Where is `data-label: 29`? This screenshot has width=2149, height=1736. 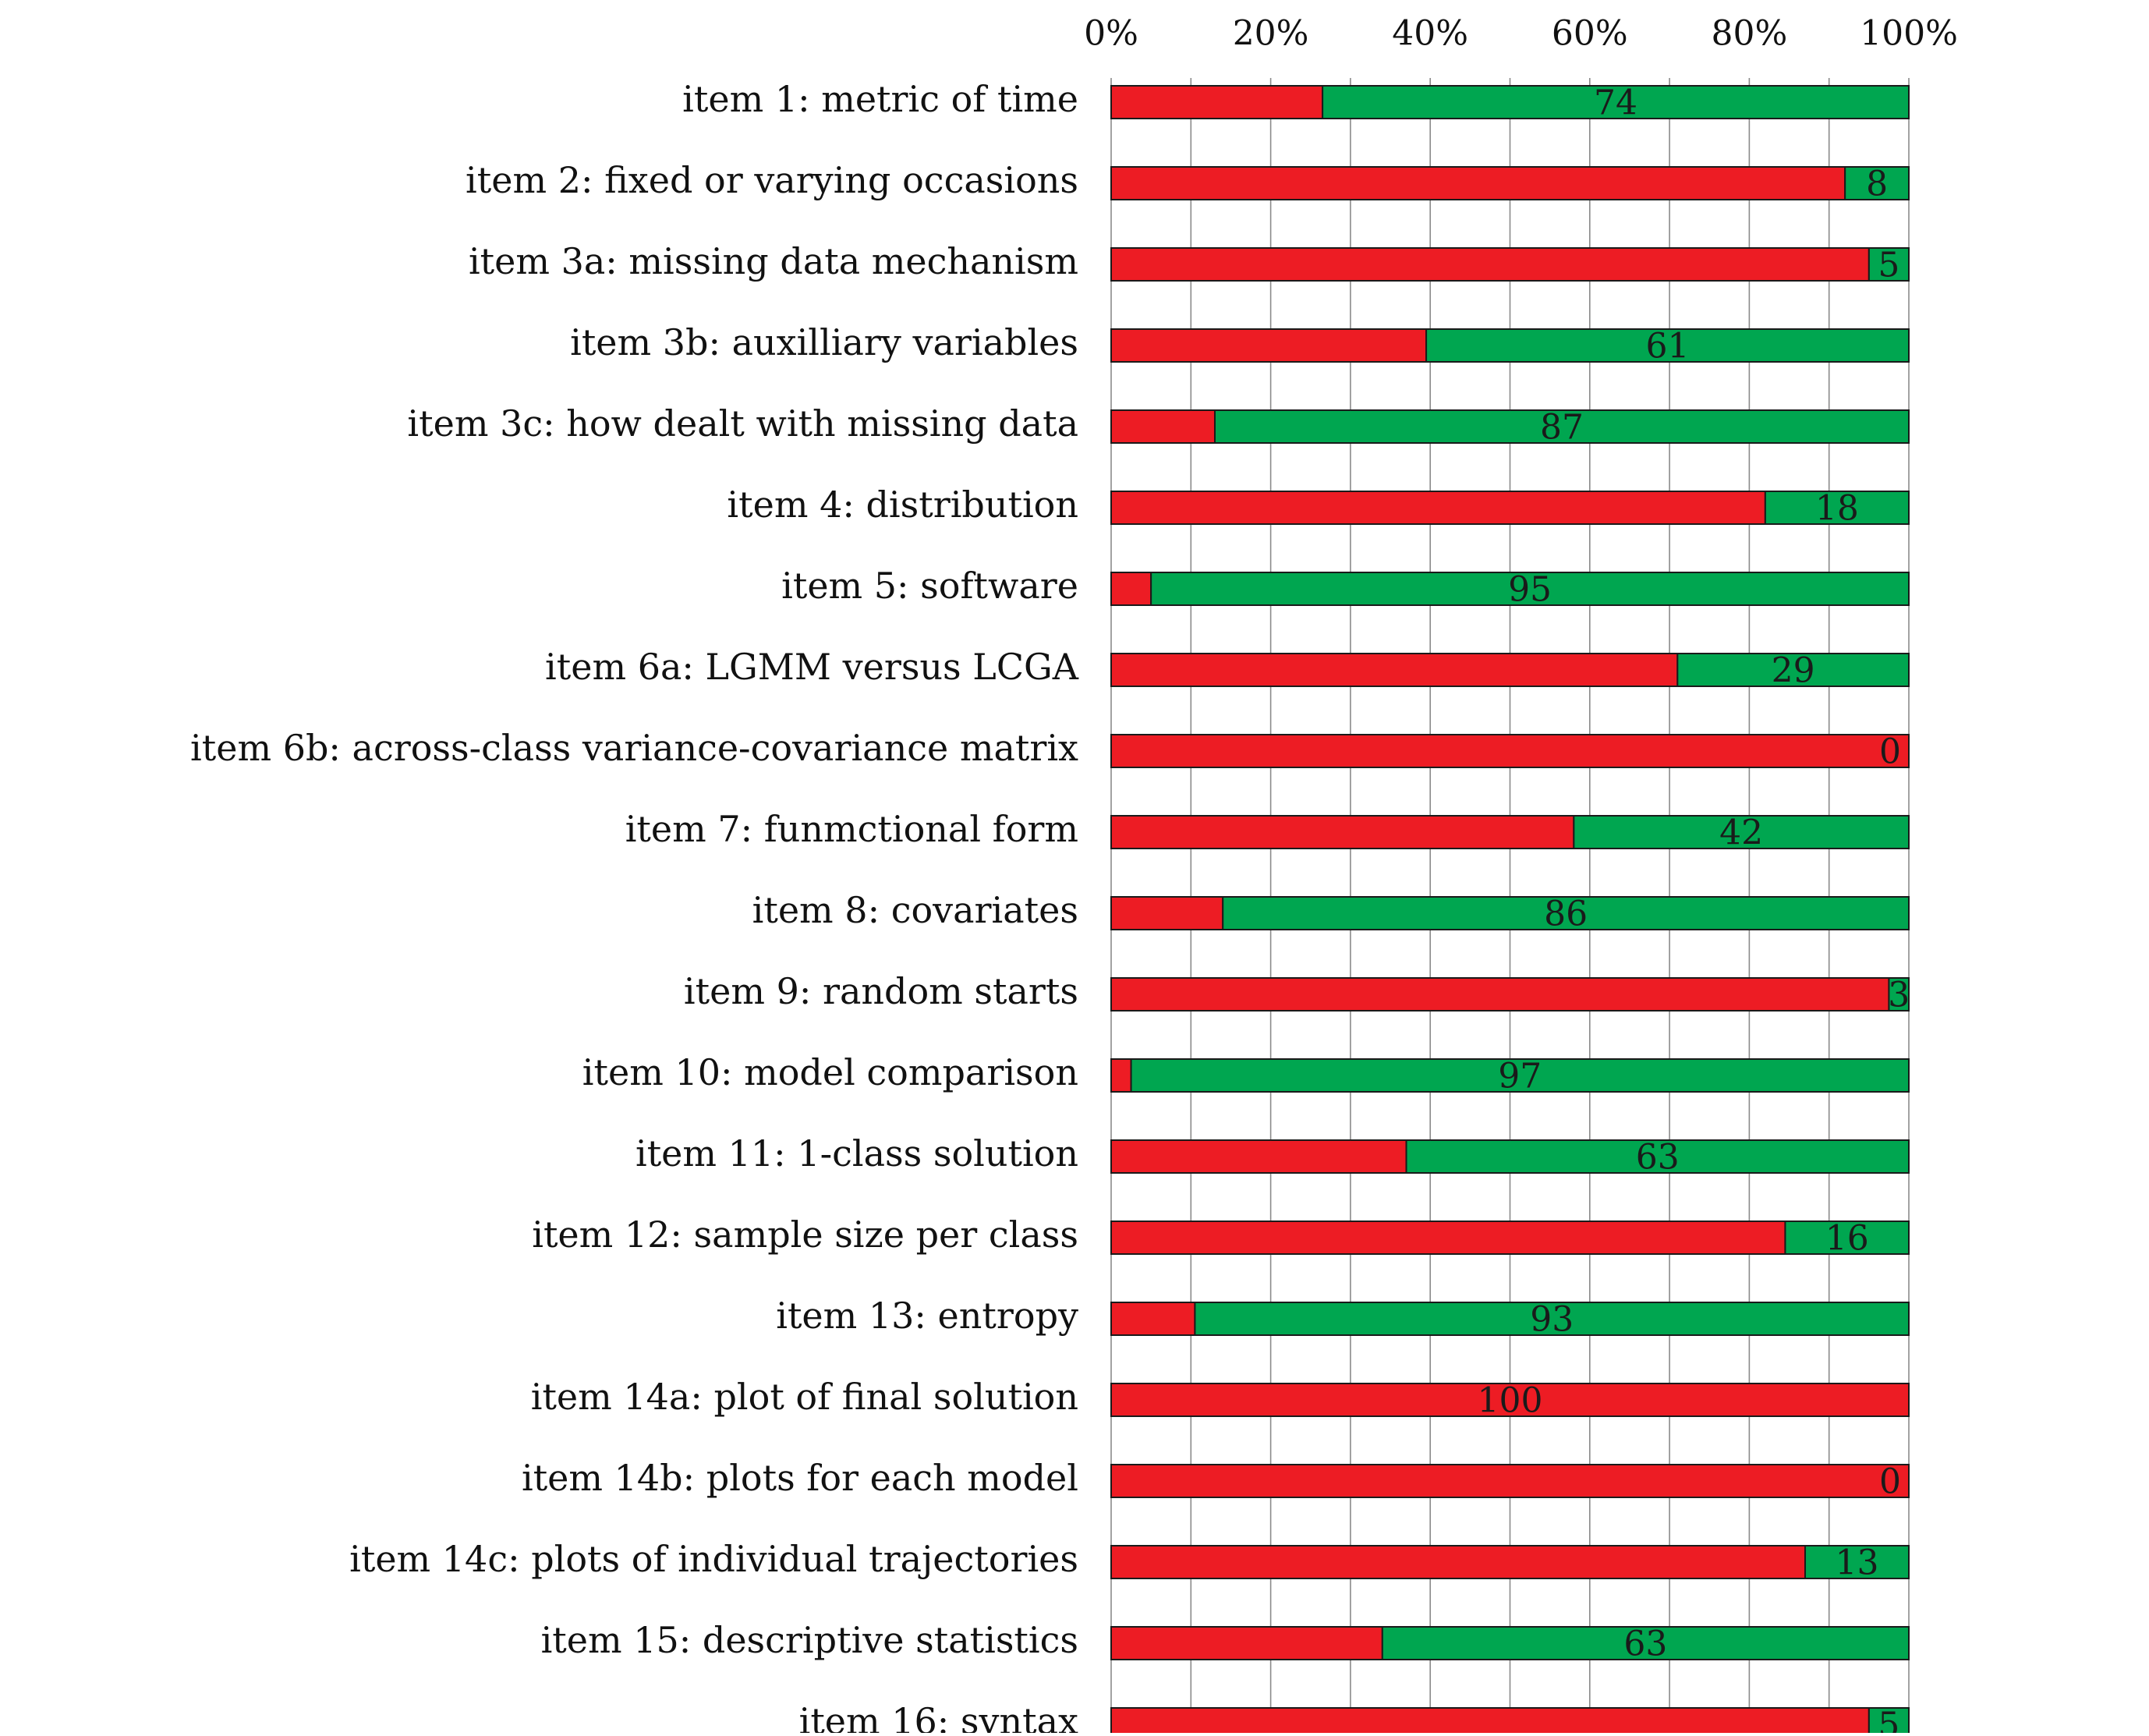 data-label: 29 is located at coordinates (1793, 671).